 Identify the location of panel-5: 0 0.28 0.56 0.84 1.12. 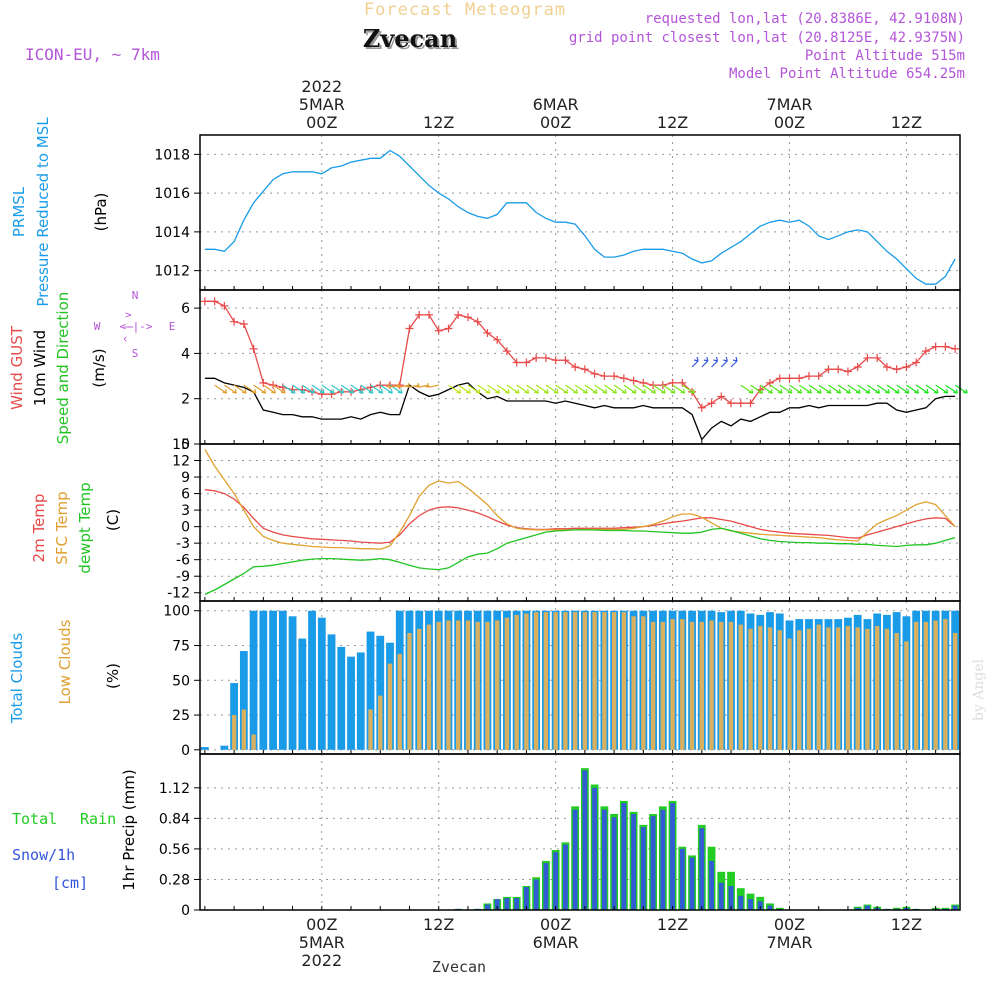
(560, 836).